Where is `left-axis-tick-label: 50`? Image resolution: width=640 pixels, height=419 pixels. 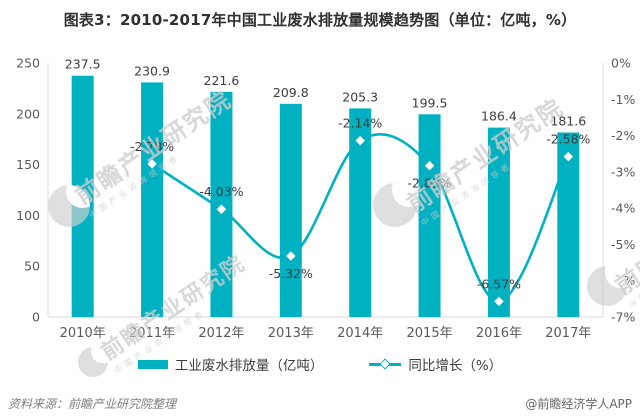
left-axis-tick-label: 50 is located at coordinates (32, 266).